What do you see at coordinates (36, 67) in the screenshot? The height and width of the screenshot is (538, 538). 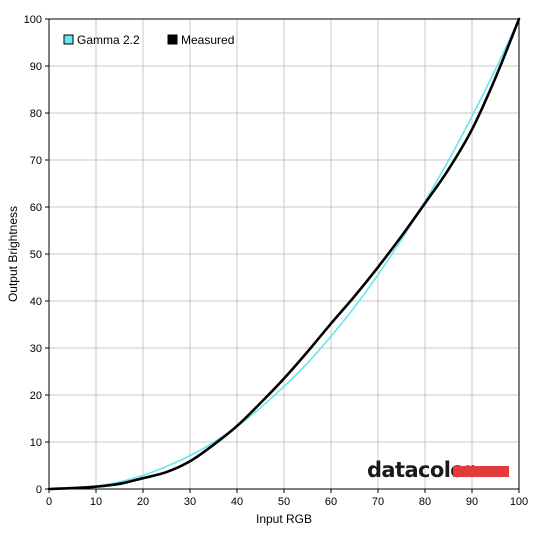 I see `y-tick-label: 90` at bounding box center [36, 67].